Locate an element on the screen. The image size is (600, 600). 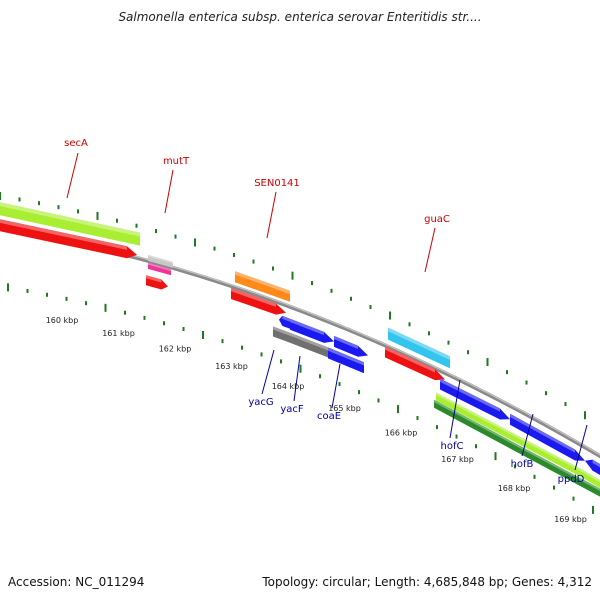
gene-label-mutt: mutT is located at coordinates (176, 161).